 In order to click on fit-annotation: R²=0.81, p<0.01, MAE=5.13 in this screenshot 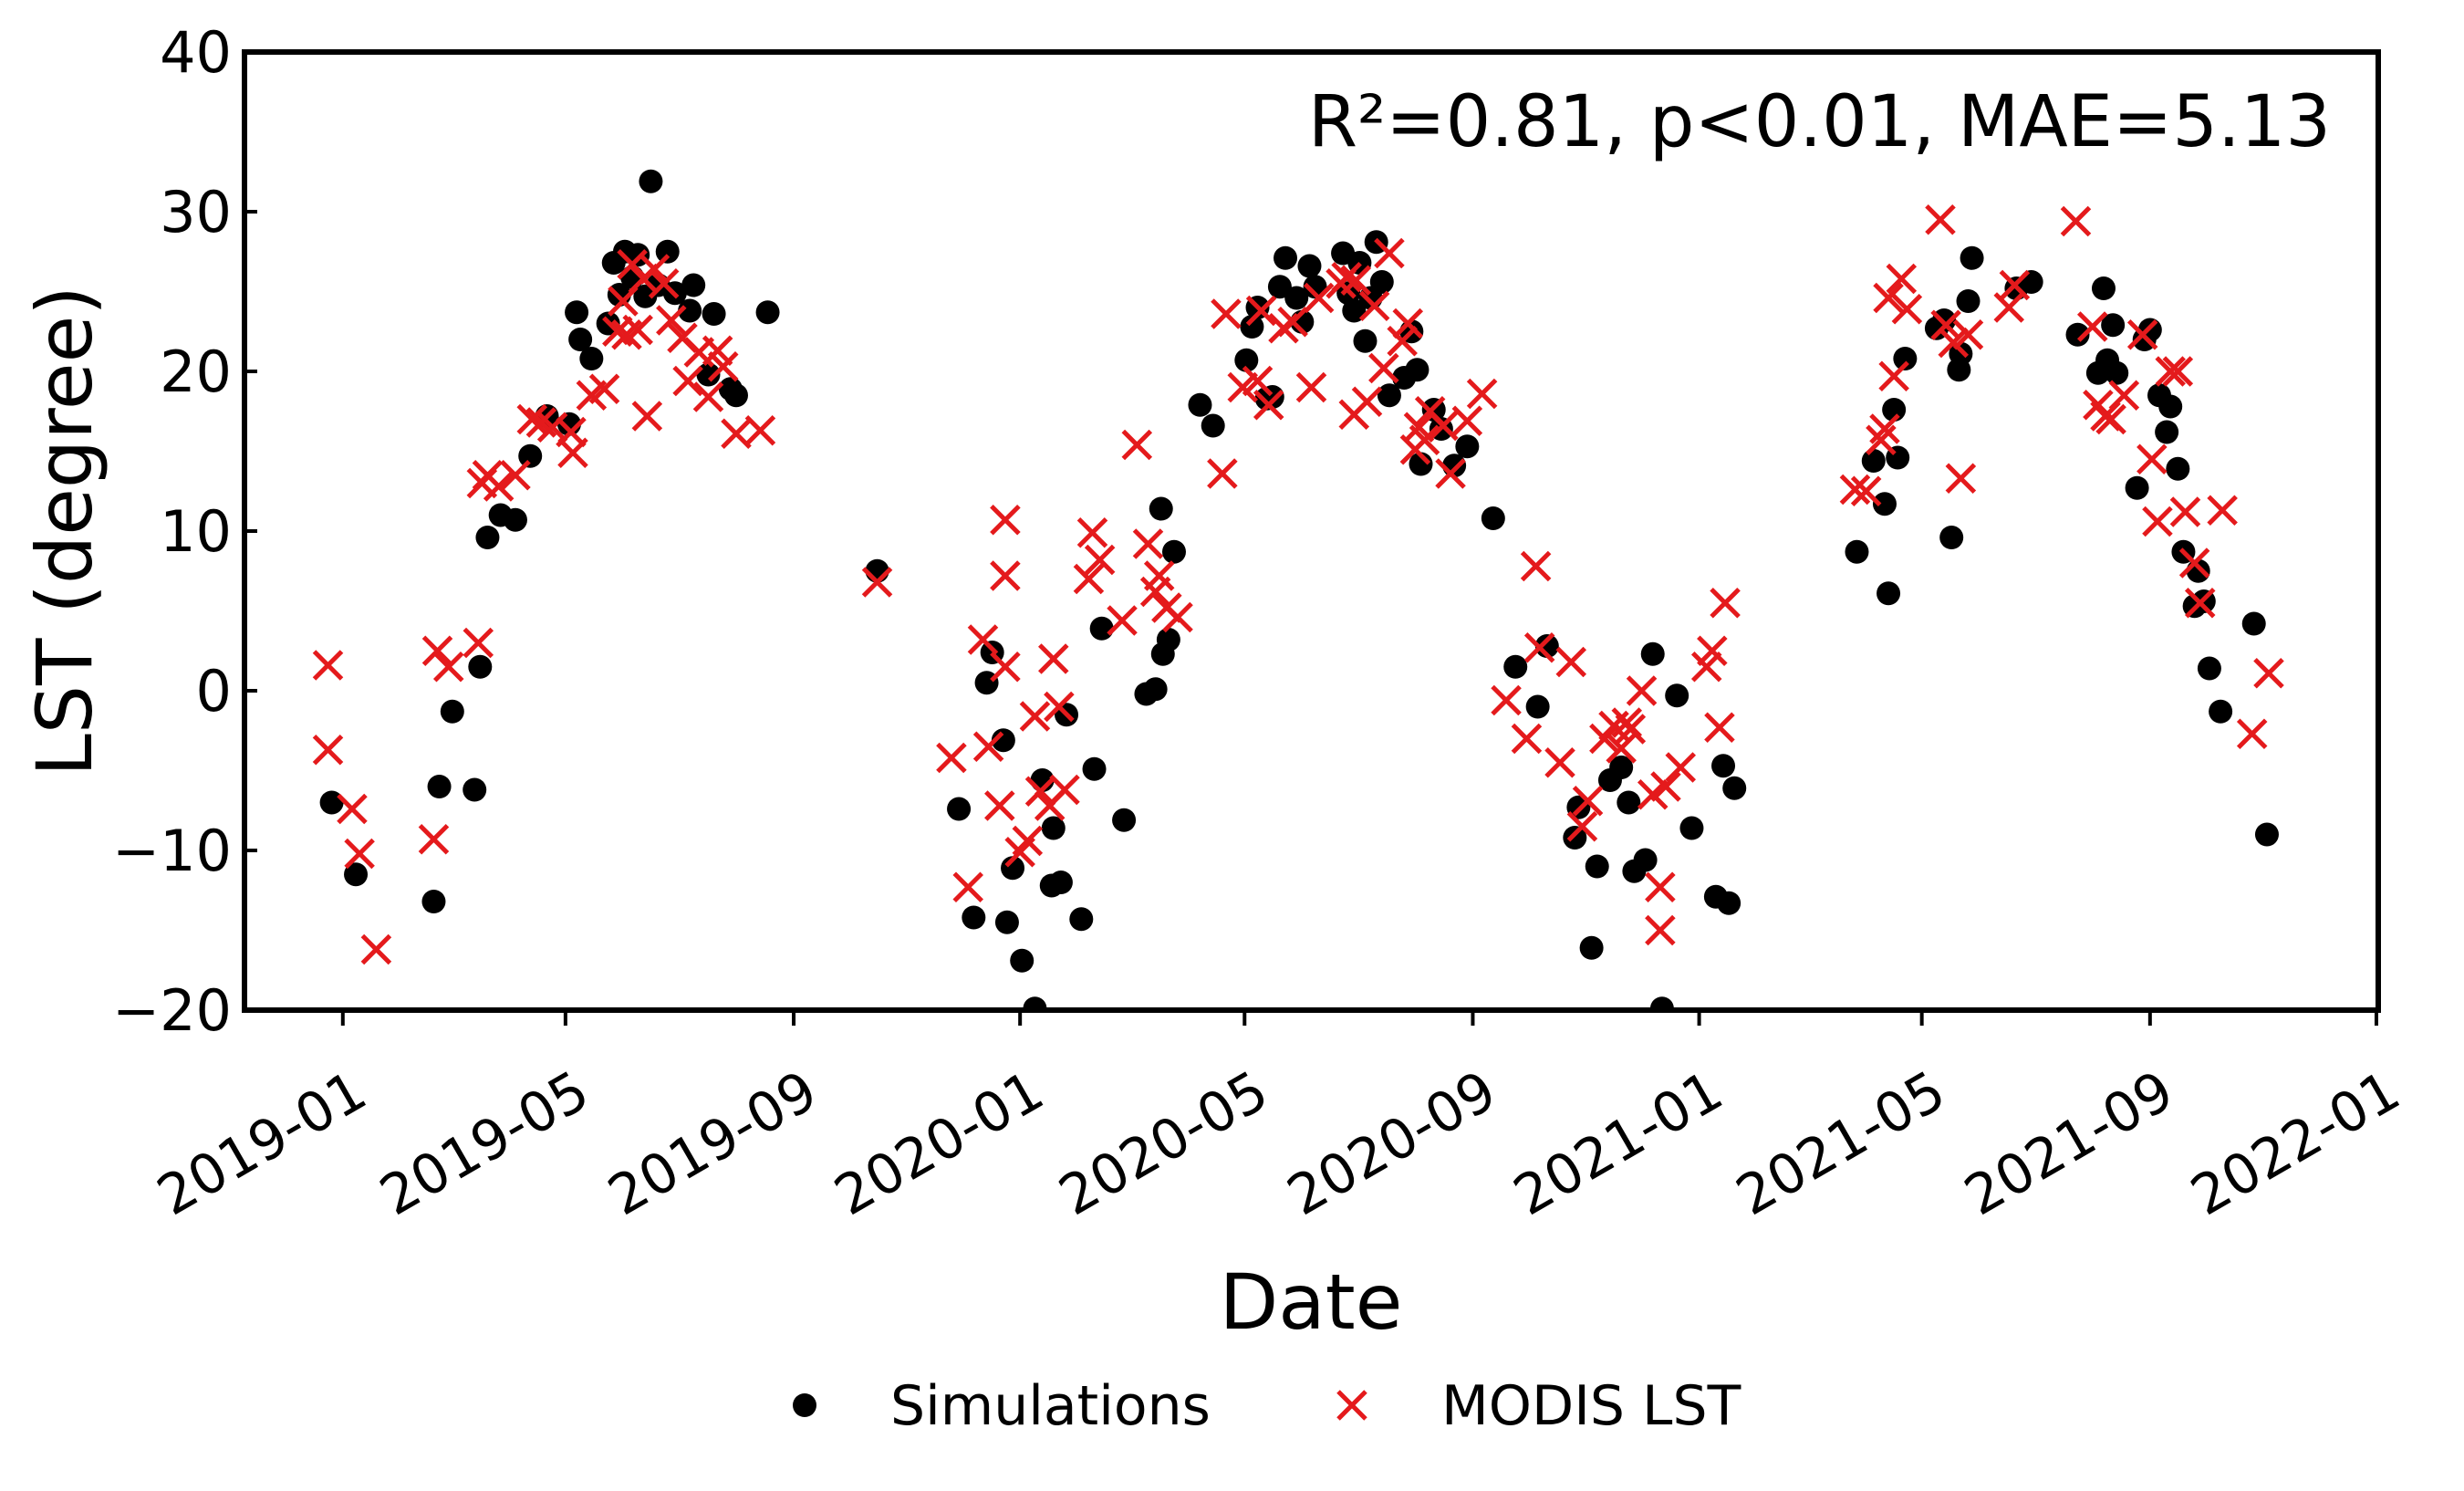, I will do `click(1819, 122)`.